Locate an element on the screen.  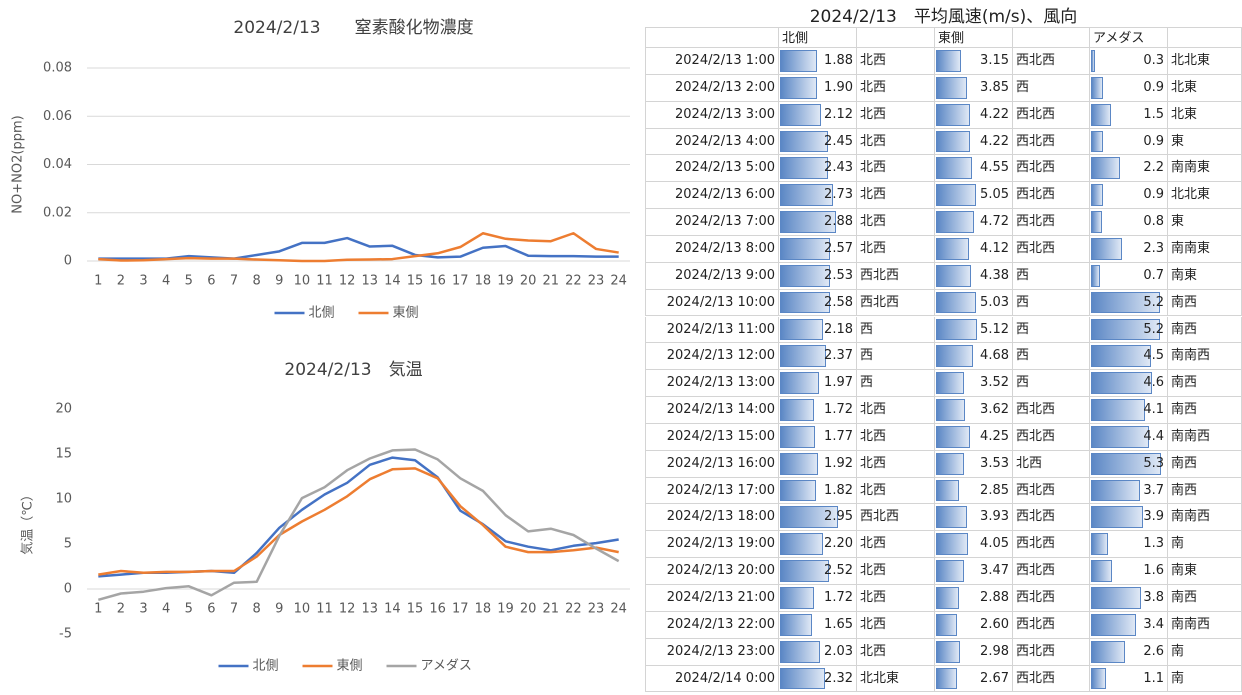
speed-value: 2.95 is located at coordinates (838, 517).